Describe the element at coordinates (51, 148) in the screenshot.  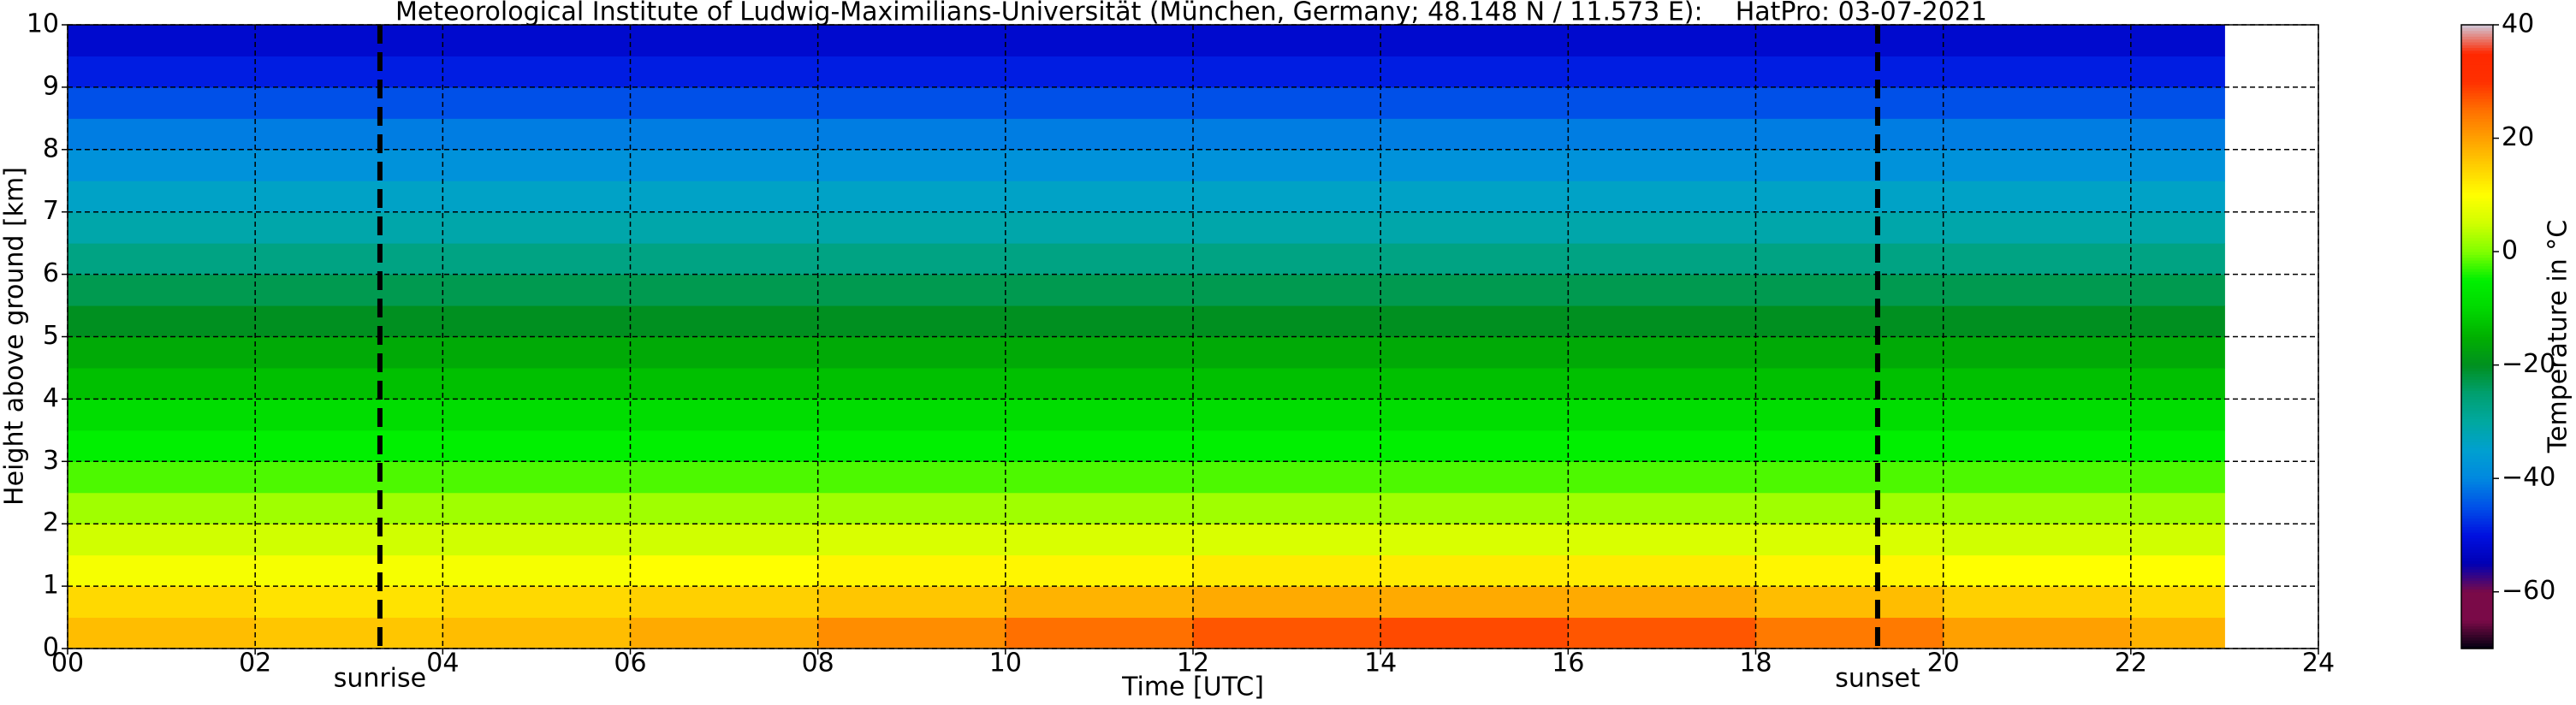
I see `y-tick-label: 8` at that location.